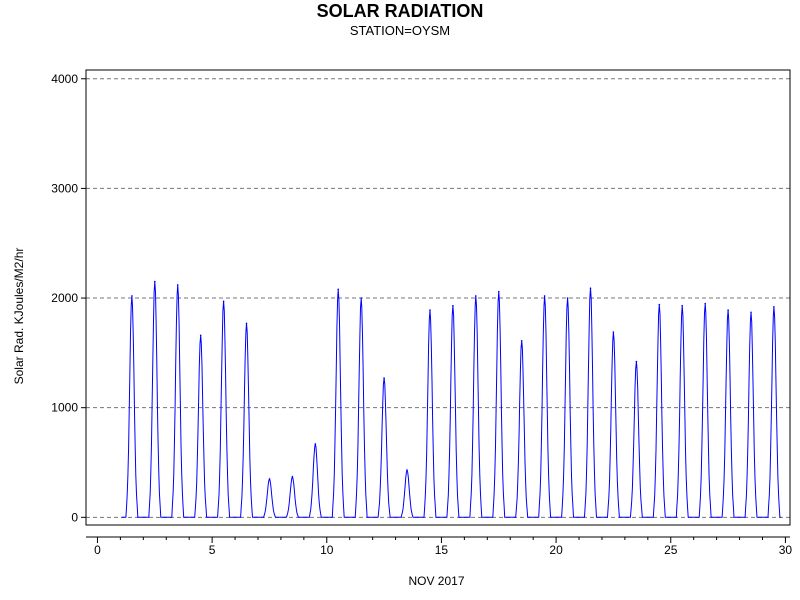  What do you see at coordinates (436, 581) in the screenshot?
I see `x-axis-label: NOV 2017` at bounding box center [436, 581].